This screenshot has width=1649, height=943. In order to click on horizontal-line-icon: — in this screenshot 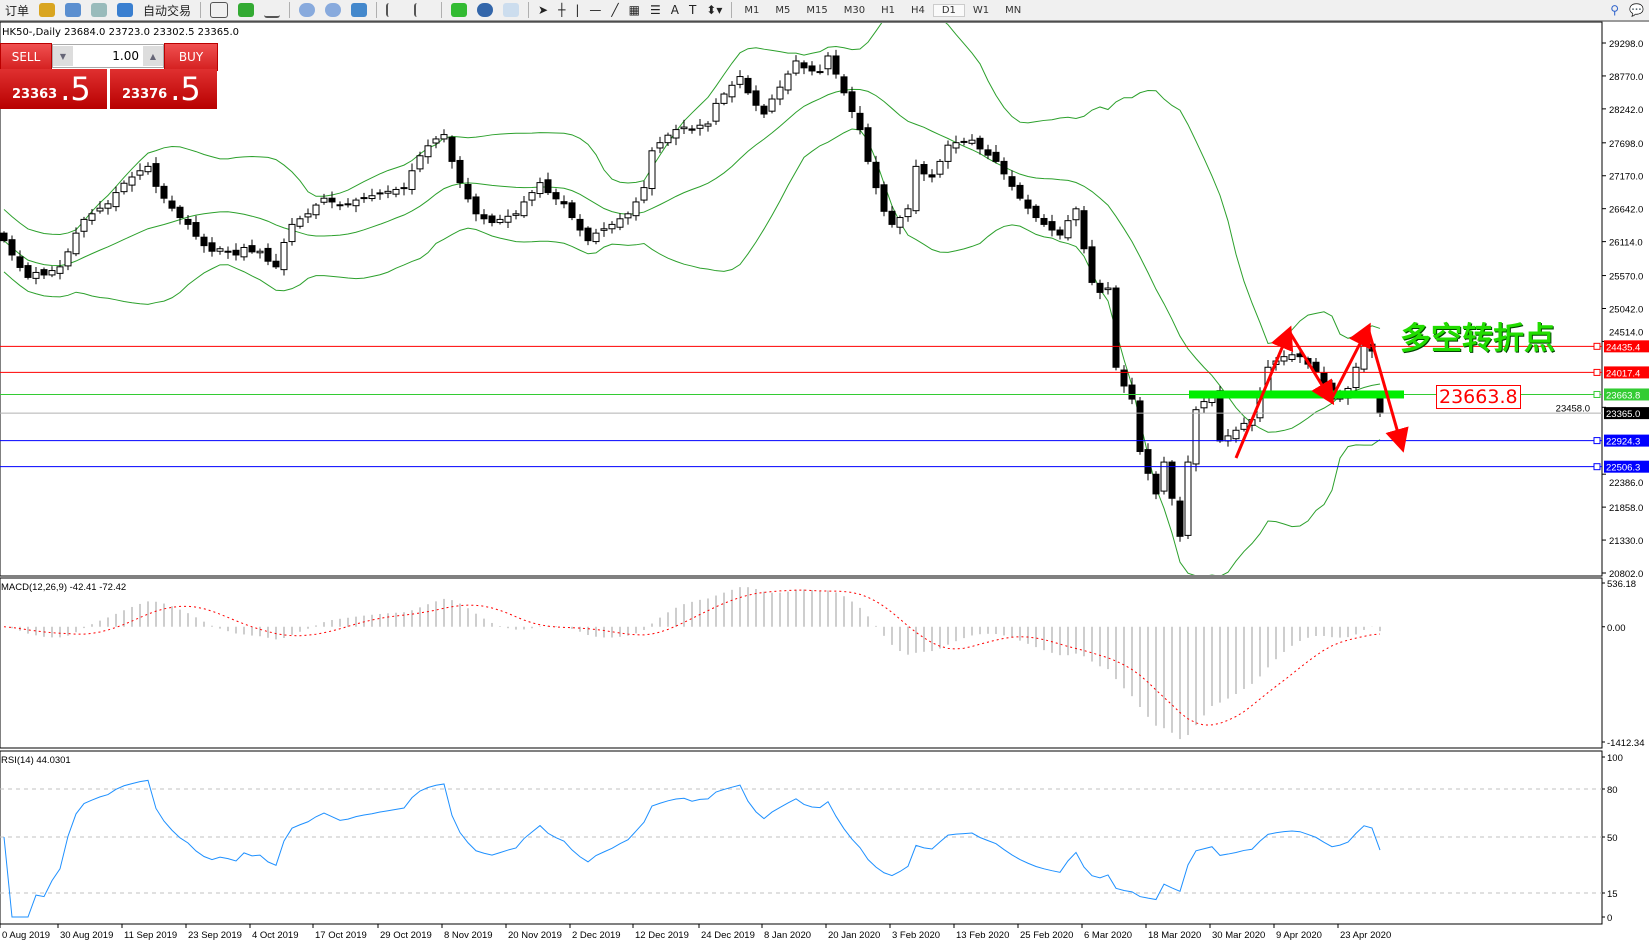, I will do `click(595, 10)`.